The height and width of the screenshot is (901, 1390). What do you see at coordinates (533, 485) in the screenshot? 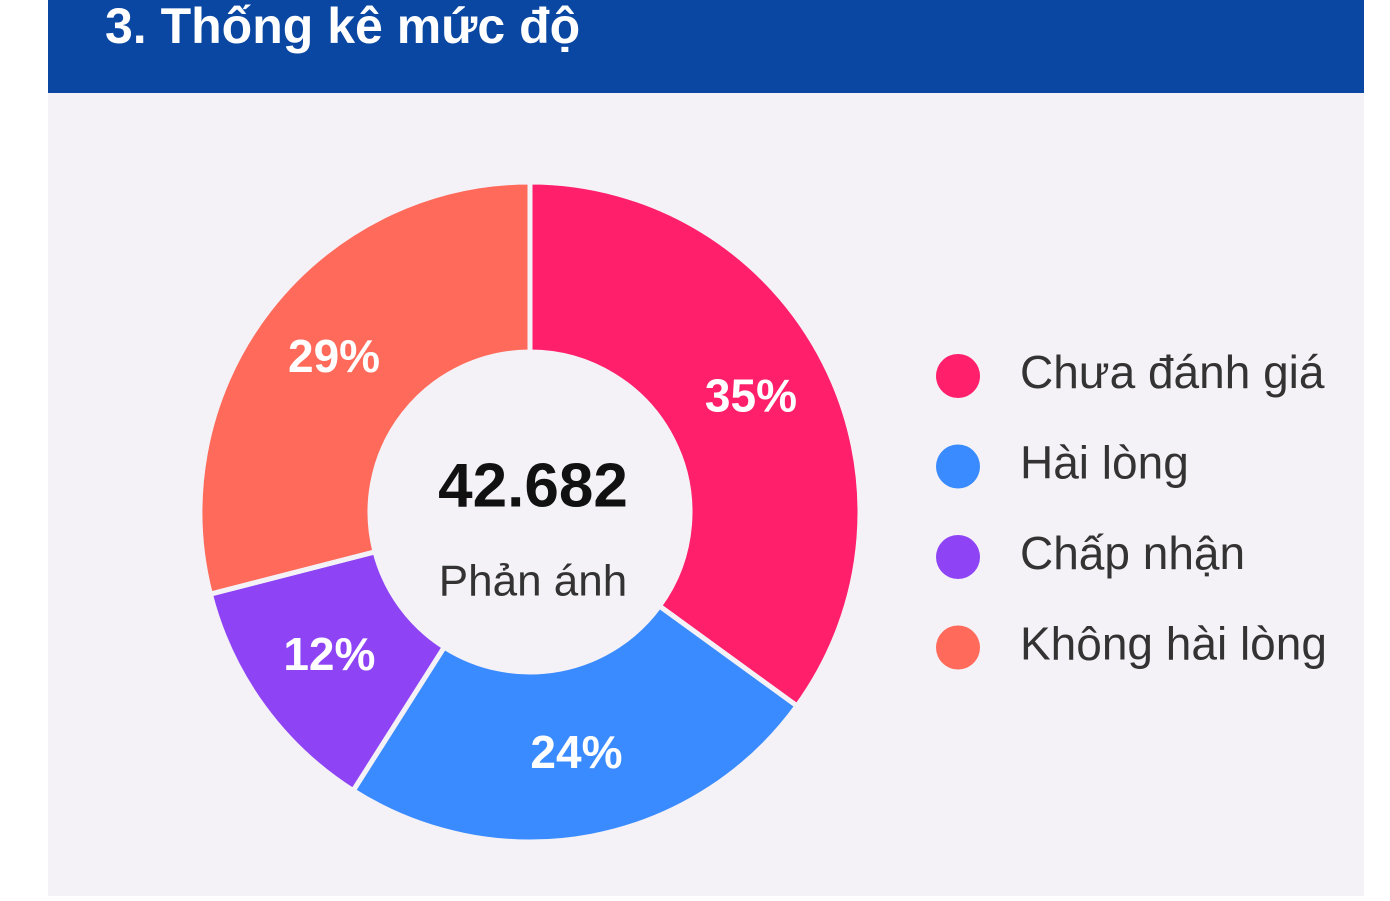
I see `center-value: 42.682` at bounding box center [533, 485].